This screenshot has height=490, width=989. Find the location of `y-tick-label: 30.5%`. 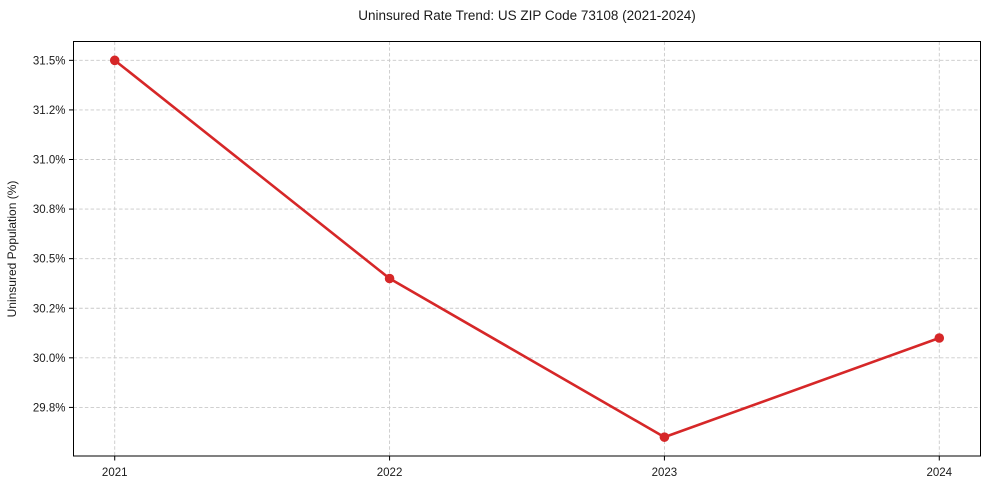

y-tick-label: 30.5% is located at coordinates (49, 260).